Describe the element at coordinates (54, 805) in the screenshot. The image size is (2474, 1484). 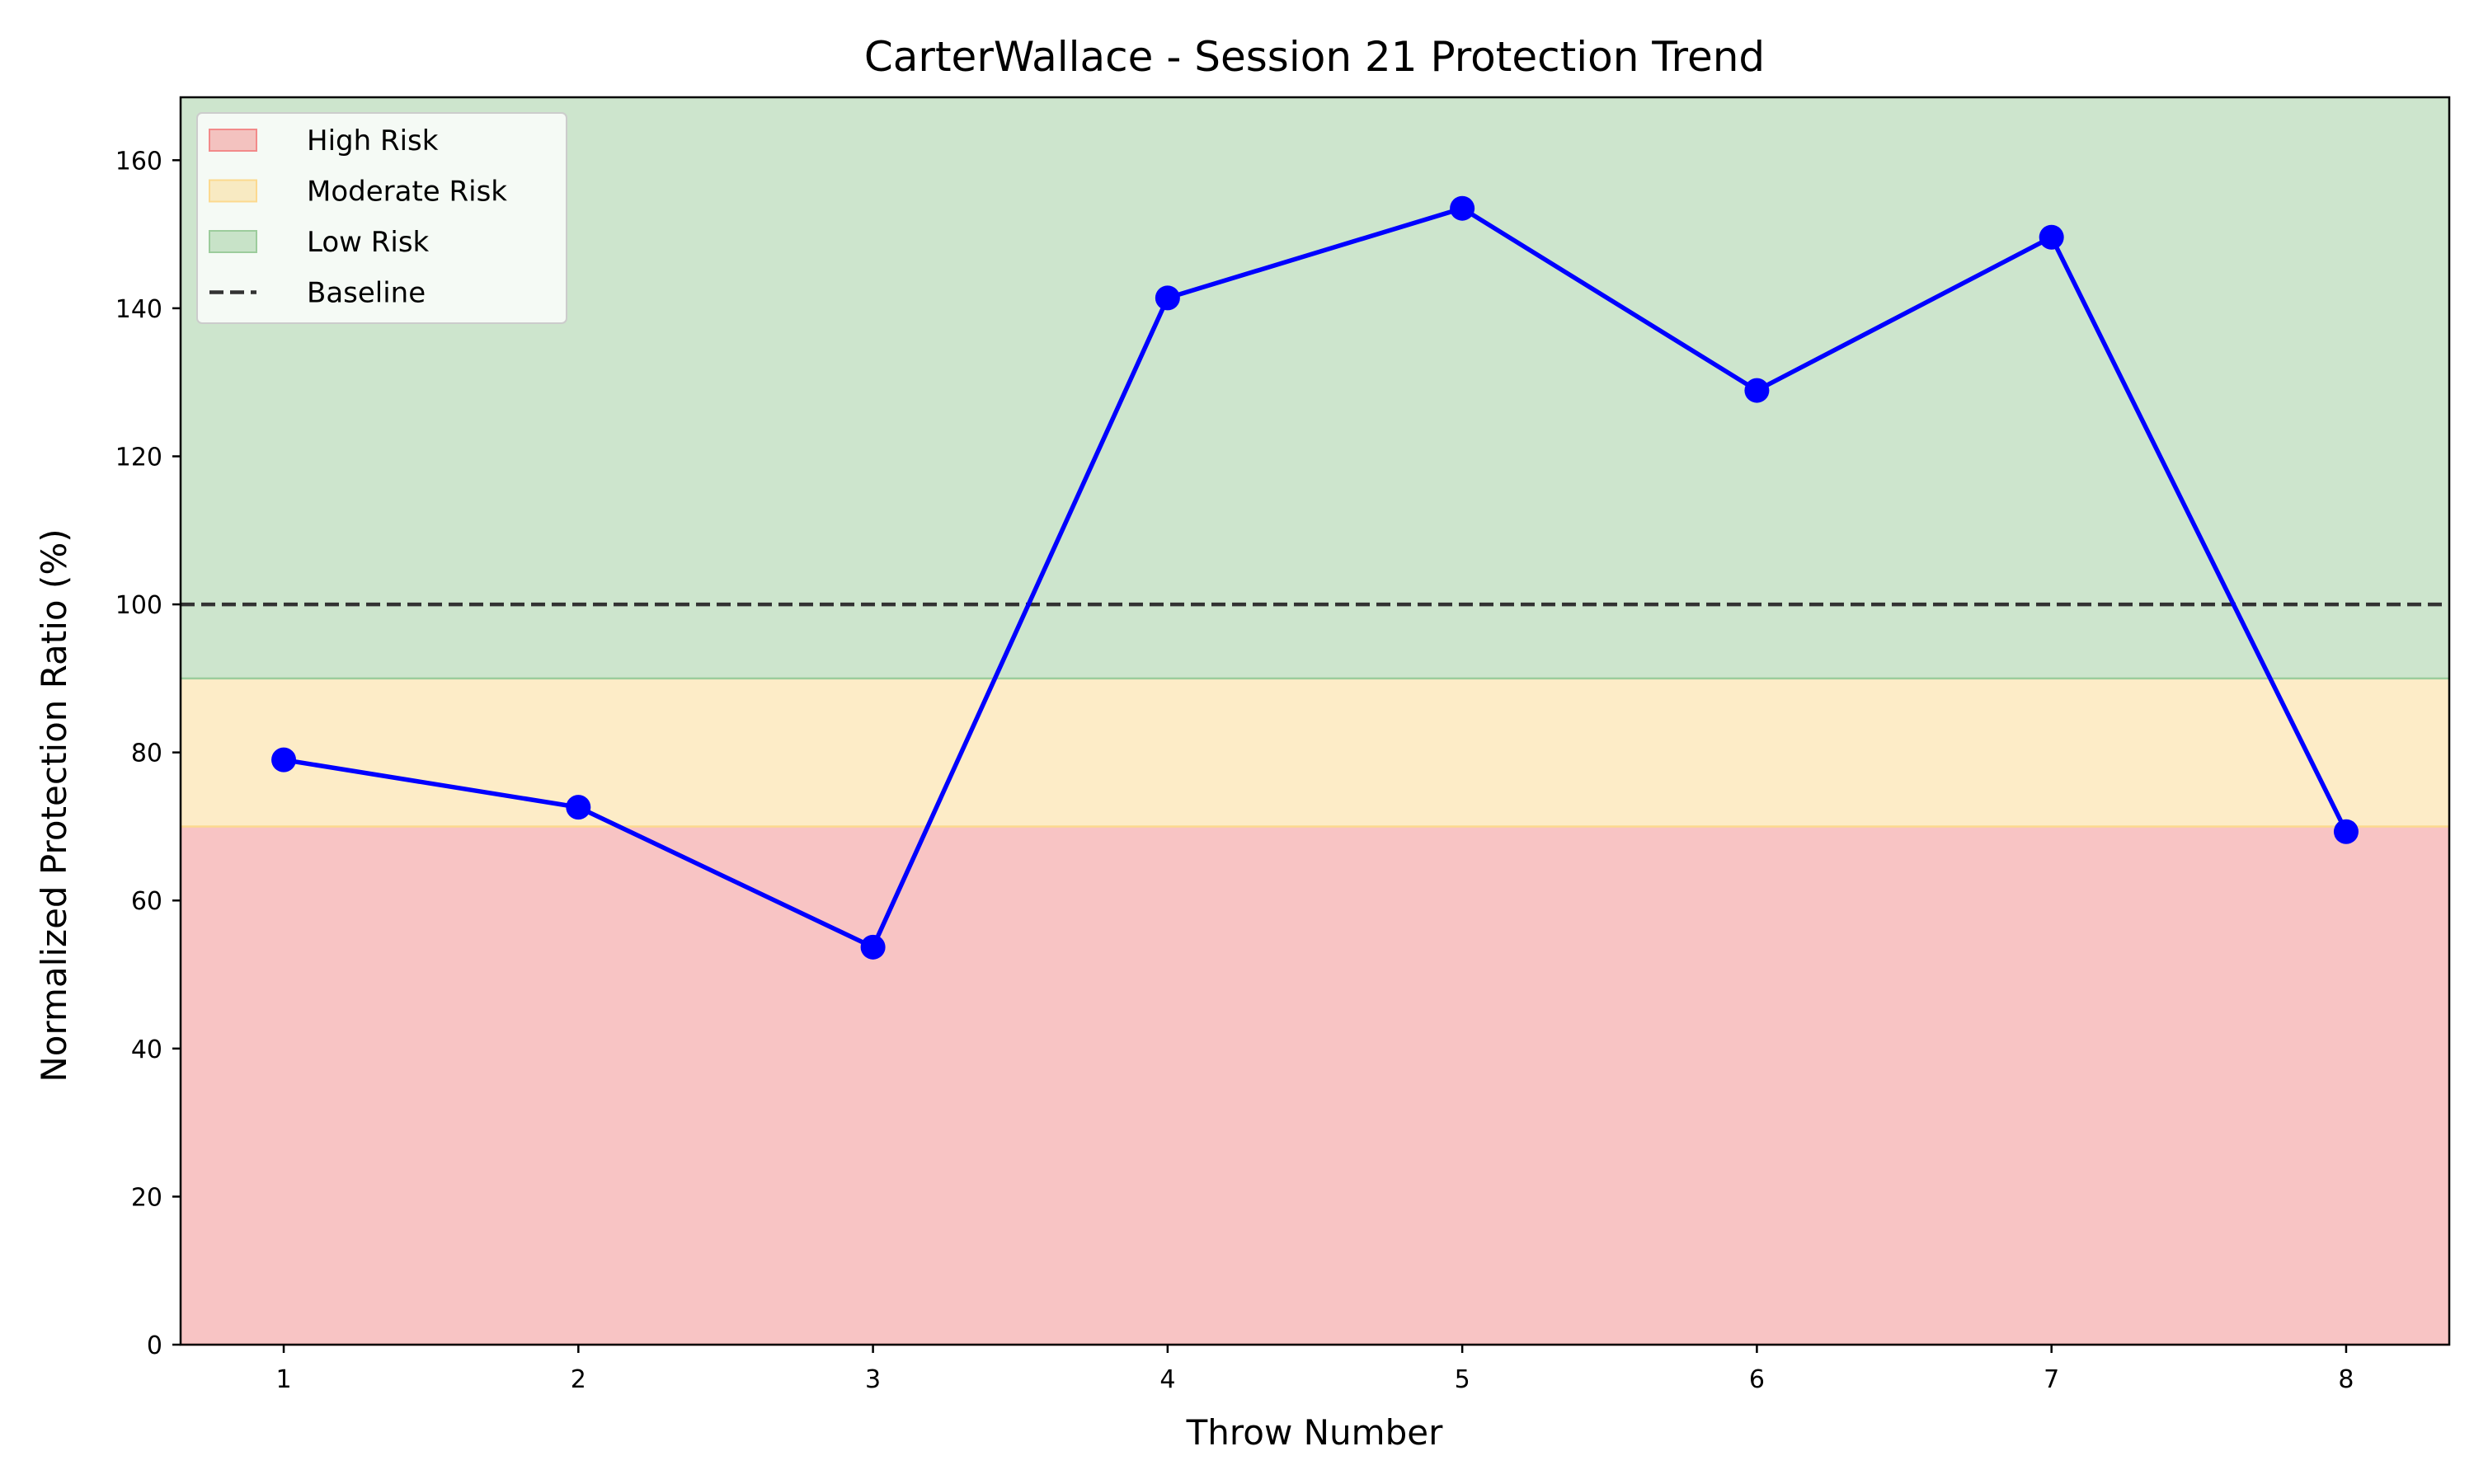
I see `y-axis-label: Normalized Protection Ratio (%)` at that location.